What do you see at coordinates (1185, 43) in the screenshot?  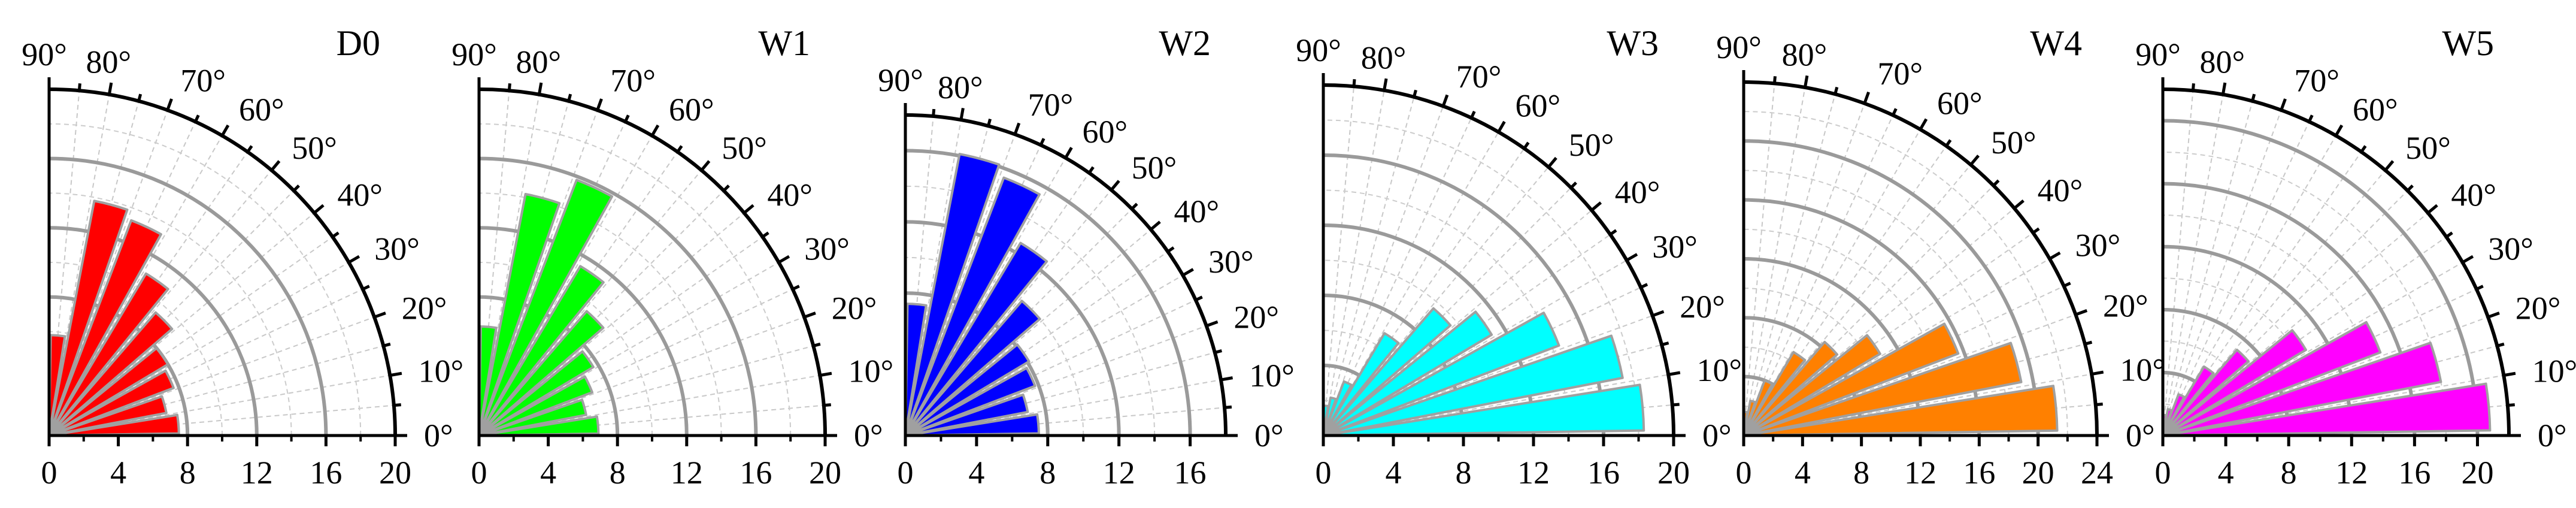 I see `panel-title: W2` at bounding box center [1185, 43].